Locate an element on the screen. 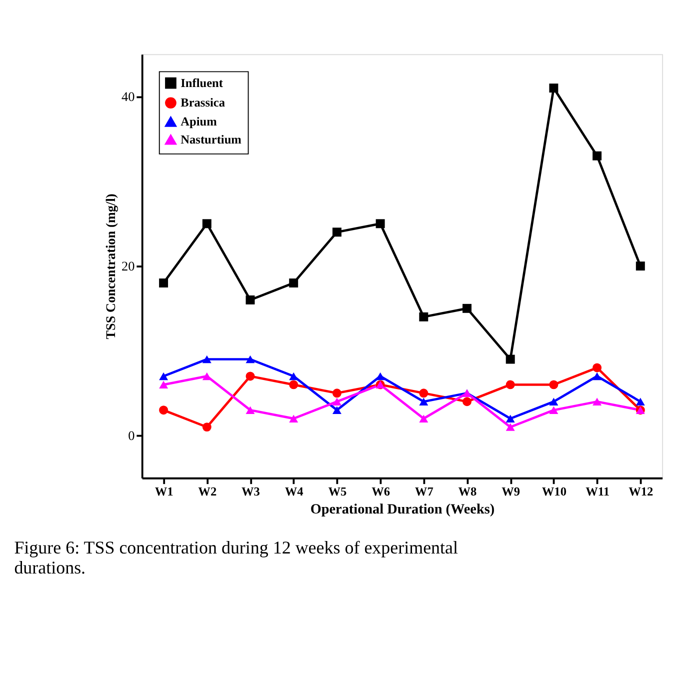 This screenshot has width=681, height=691. legend-label: Nasturtium is located at coordinates (211, 139).